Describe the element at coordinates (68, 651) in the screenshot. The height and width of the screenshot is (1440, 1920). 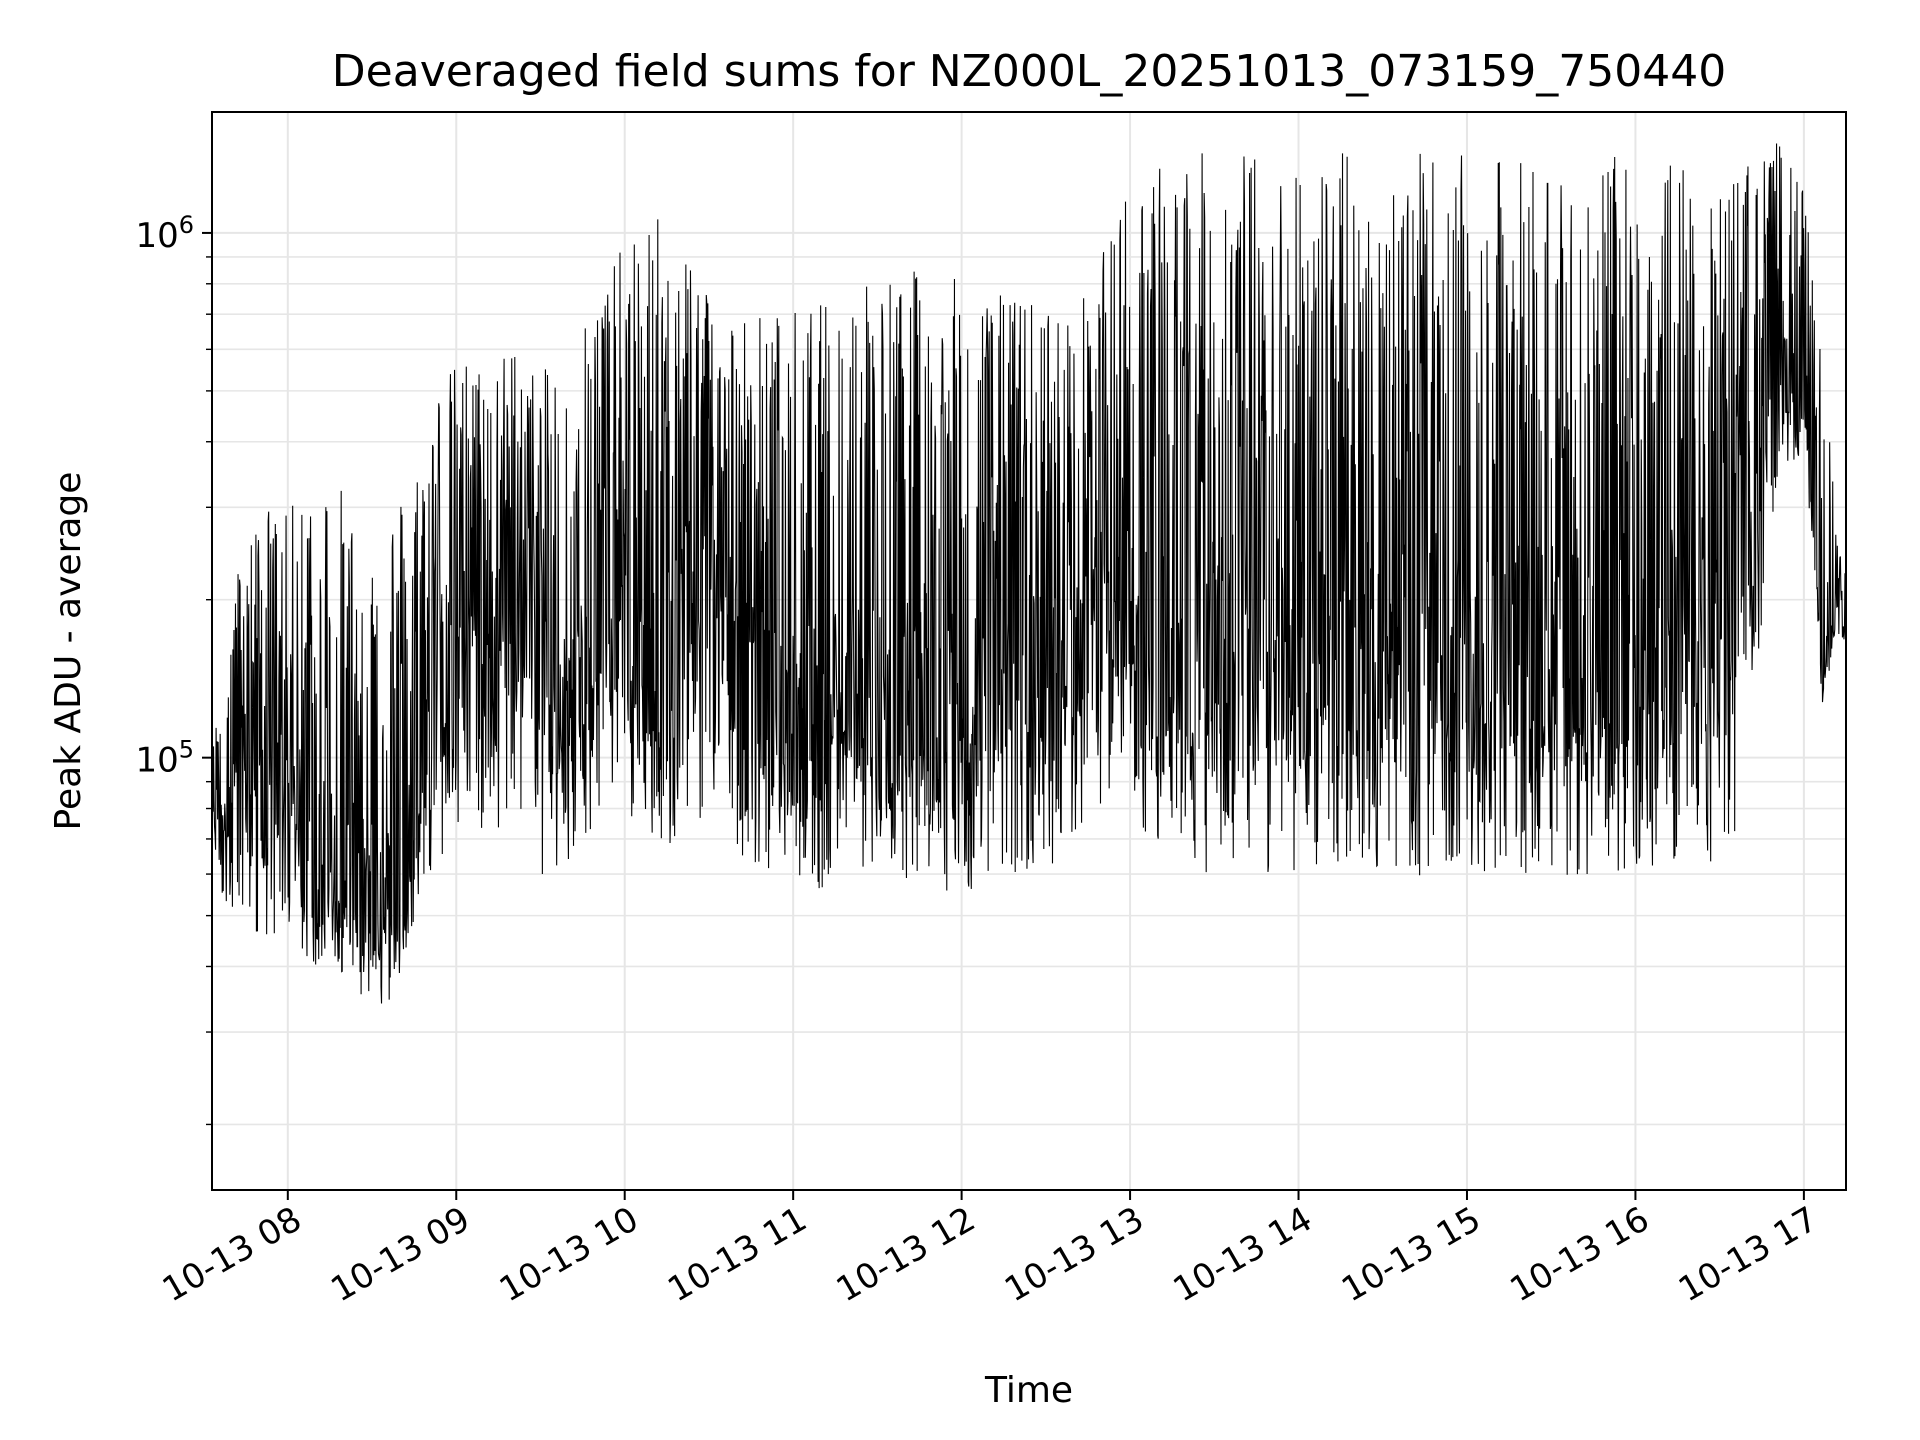
I see `y-axis-label: Peak ADU - average` at that location.